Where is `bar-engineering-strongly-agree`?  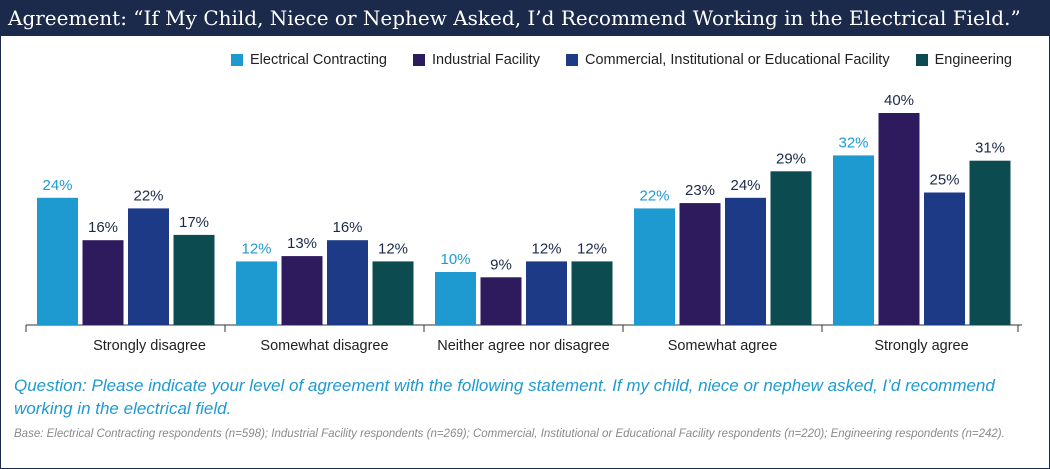 bar-engineering-strongly-agree is located at coordinates (990, 242).